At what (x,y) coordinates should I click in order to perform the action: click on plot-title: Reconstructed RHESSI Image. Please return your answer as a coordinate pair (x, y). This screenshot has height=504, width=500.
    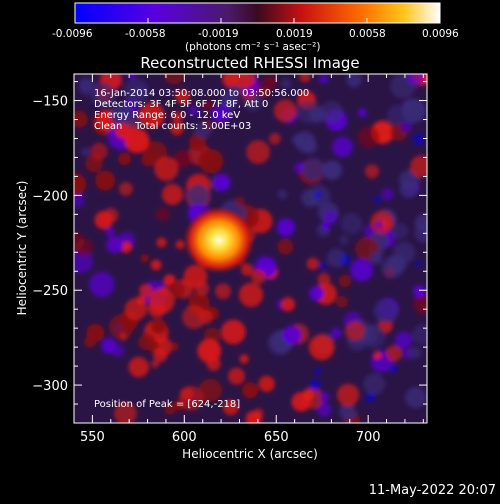
    Looking at the image, I should click on (249, 63).